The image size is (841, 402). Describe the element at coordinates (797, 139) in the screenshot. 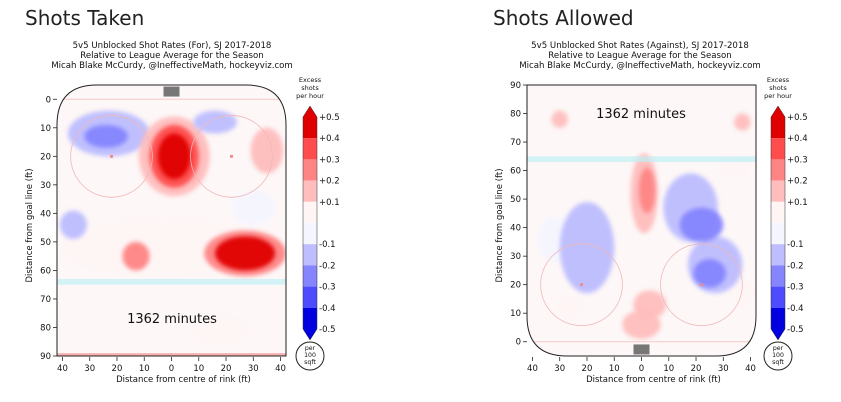

I see `colorbar-label: +0.4` at that location.